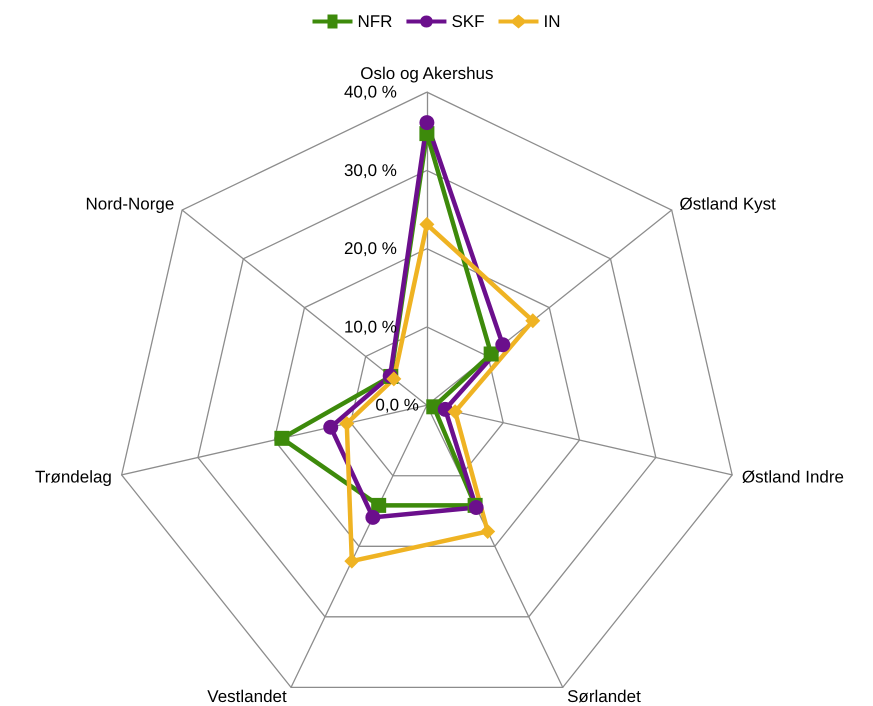  I want to click on spoke-label: Nord-Norge, so click(129, 204).